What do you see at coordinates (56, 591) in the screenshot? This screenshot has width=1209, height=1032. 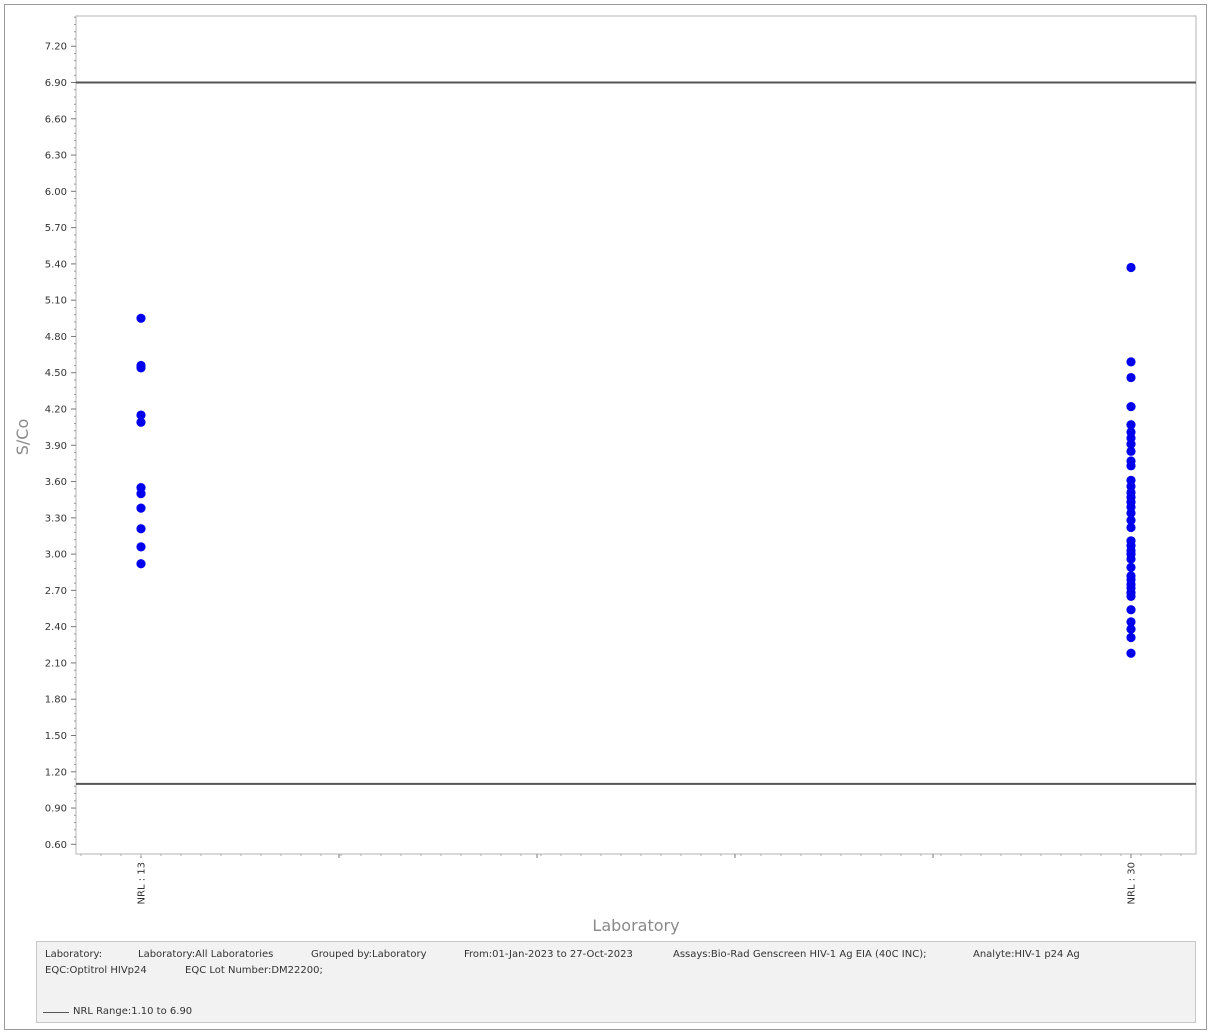 I see `y-tick-label: 2.70` at bounding box center [56, 591].